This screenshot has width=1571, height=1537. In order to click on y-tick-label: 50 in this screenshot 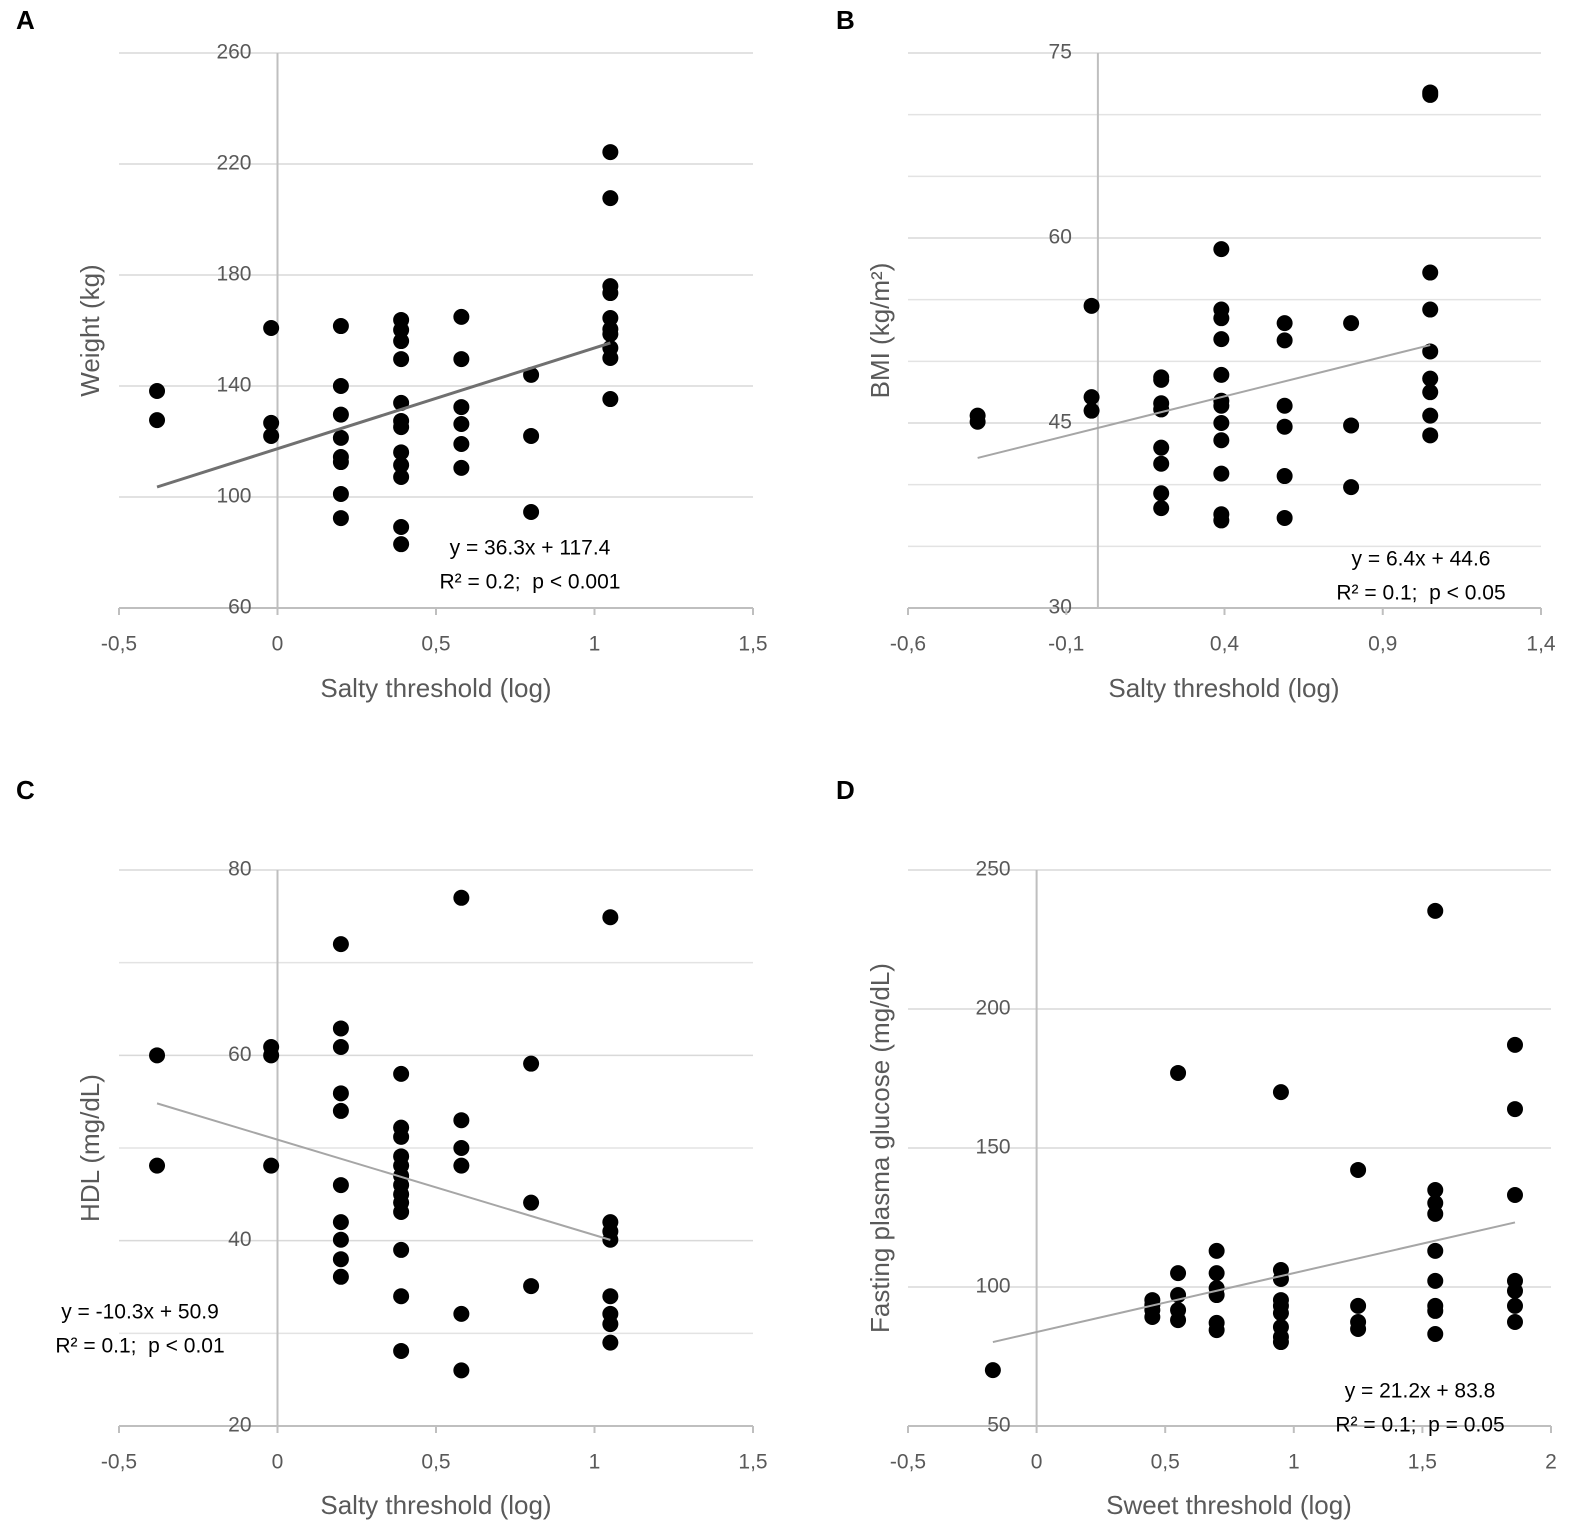, I will do `click(998, 1425)`.